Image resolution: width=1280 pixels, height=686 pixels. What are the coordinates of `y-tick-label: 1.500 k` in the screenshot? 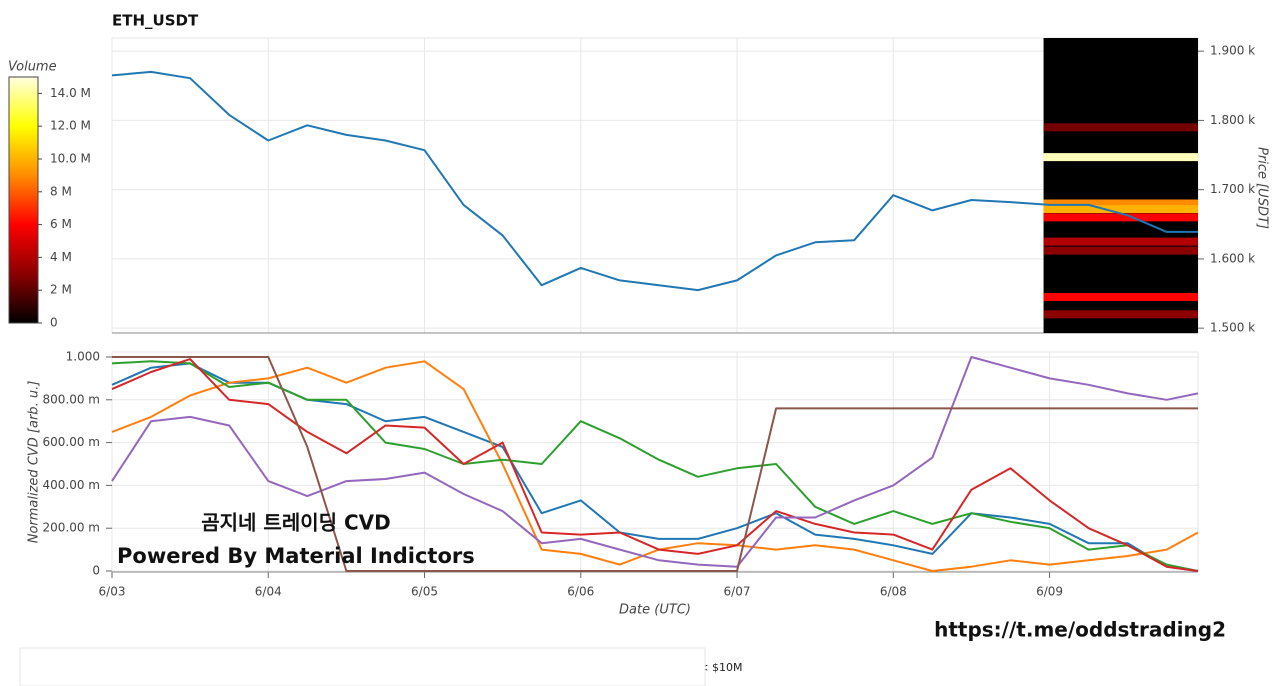 It's located at (1232, 328).